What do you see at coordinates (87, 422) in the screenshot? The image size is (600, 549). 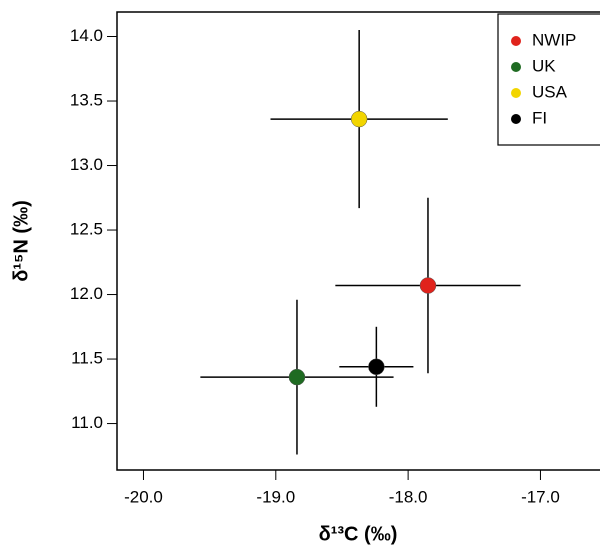 I see `y-tick-label: 11.0` at bounding box center [87, 422].